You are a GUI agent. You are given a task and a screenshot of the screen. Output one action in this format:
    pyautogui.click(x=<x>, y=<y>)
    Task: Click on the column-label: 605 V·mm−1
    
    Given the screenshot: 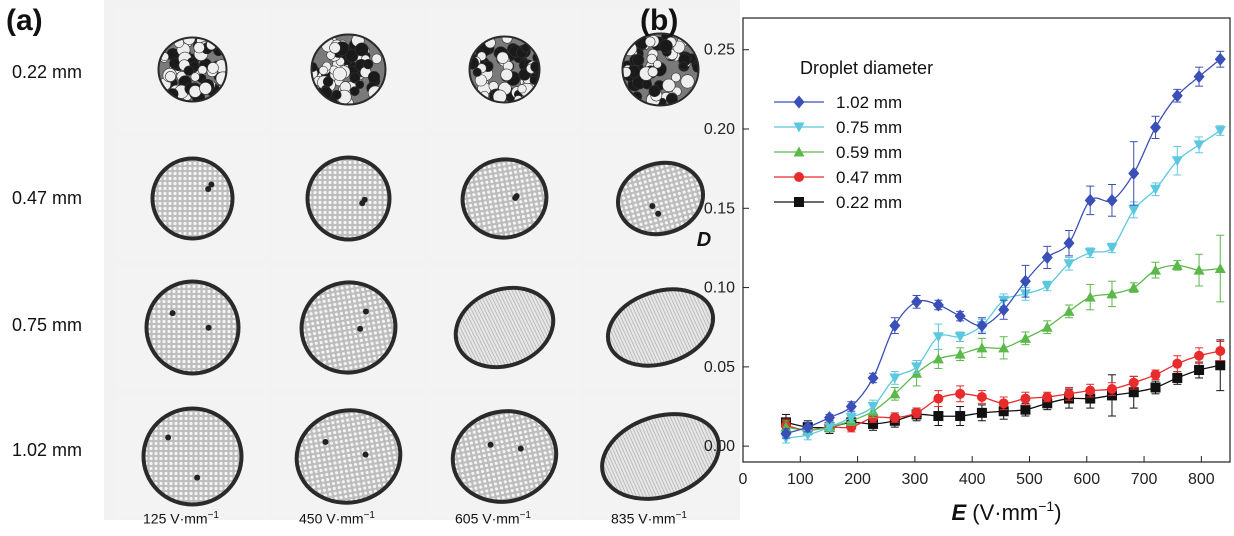 What is the action you would take?
    pyautogui.click(x=493, y=518)
    